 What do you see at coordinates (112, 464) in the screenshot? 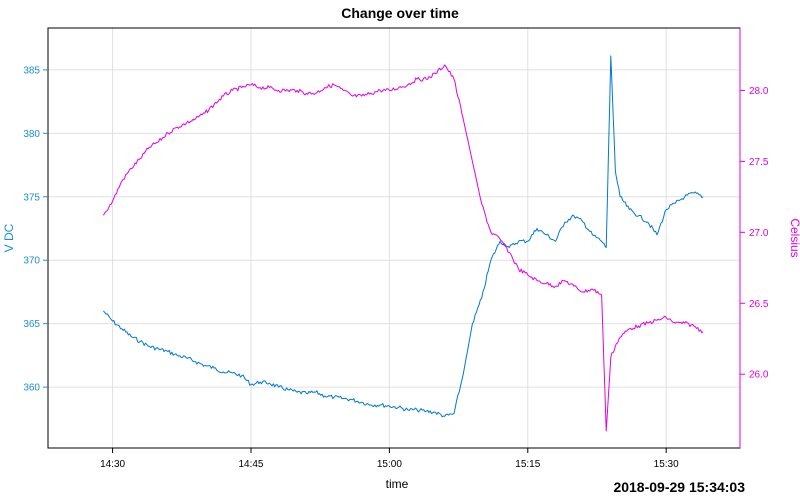
I see `x-tick-label: 14:30` at bounding box center [112, 464].